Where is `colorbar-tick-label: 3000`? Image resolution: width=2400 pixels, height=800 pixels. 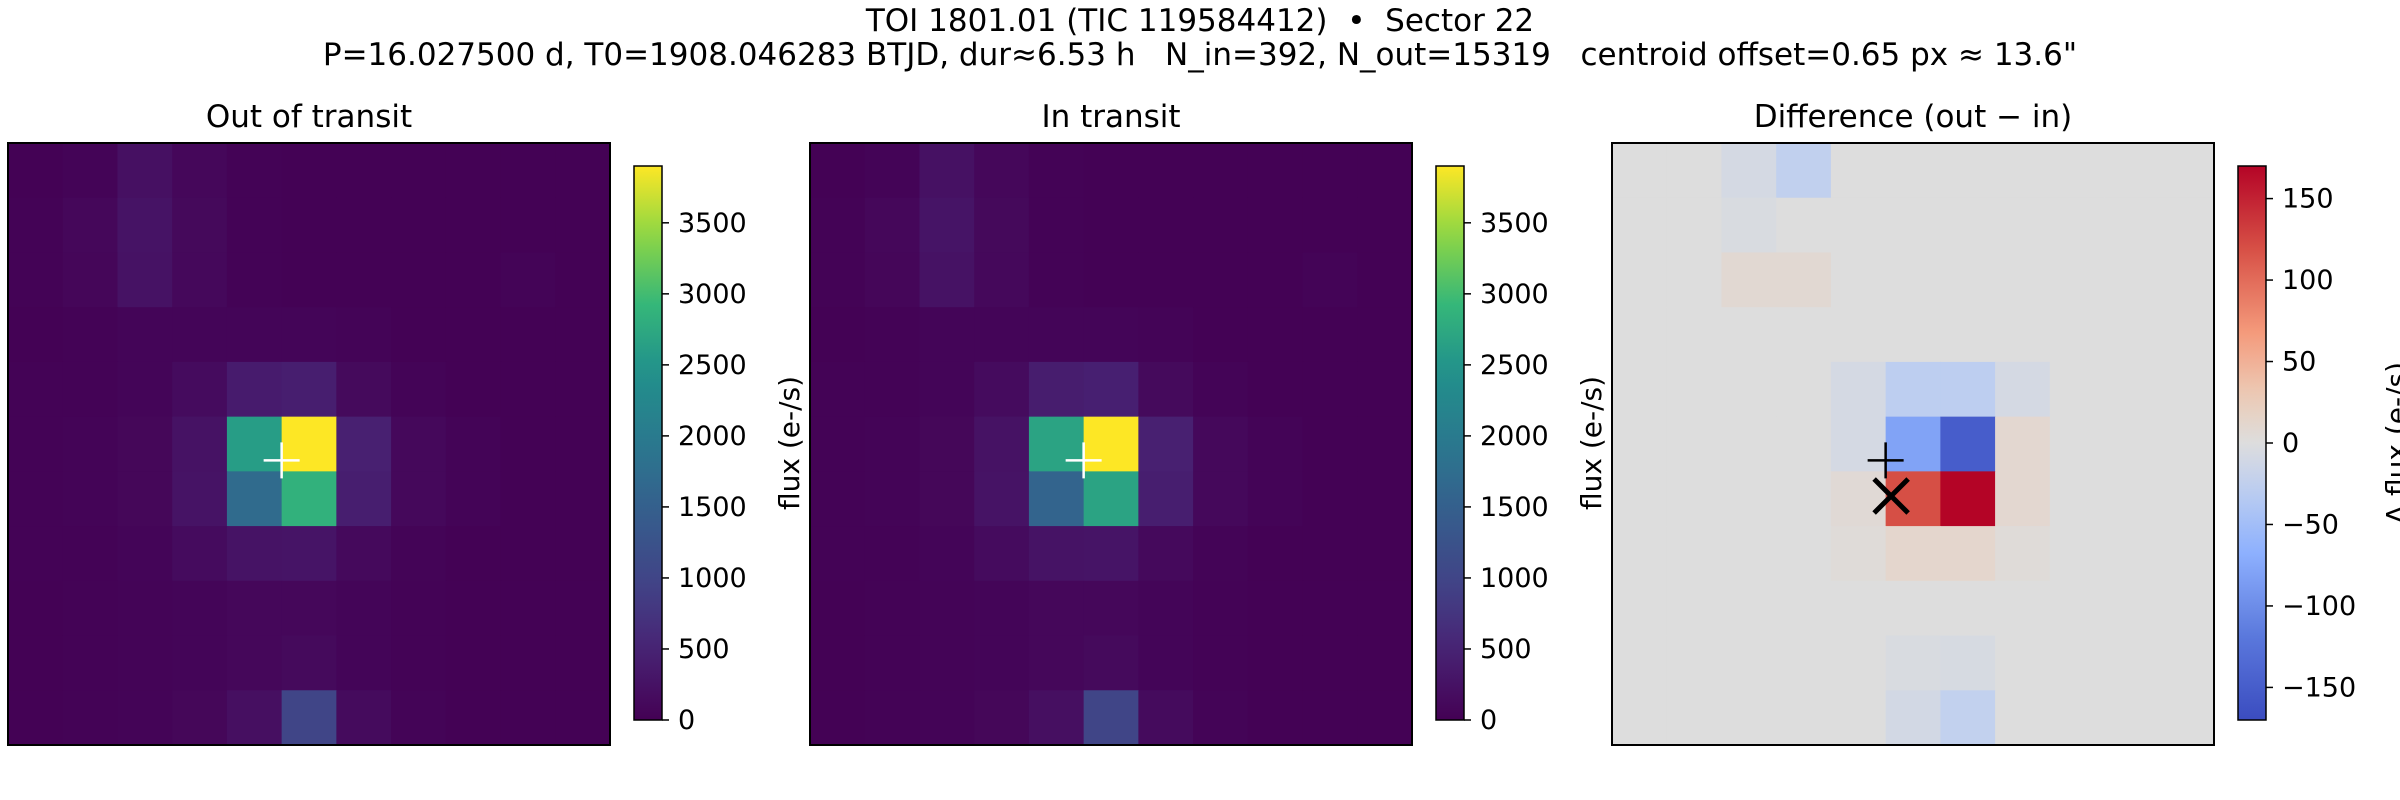 colorbar-tick-label: 3000 is located at coordinates (1514, 294).